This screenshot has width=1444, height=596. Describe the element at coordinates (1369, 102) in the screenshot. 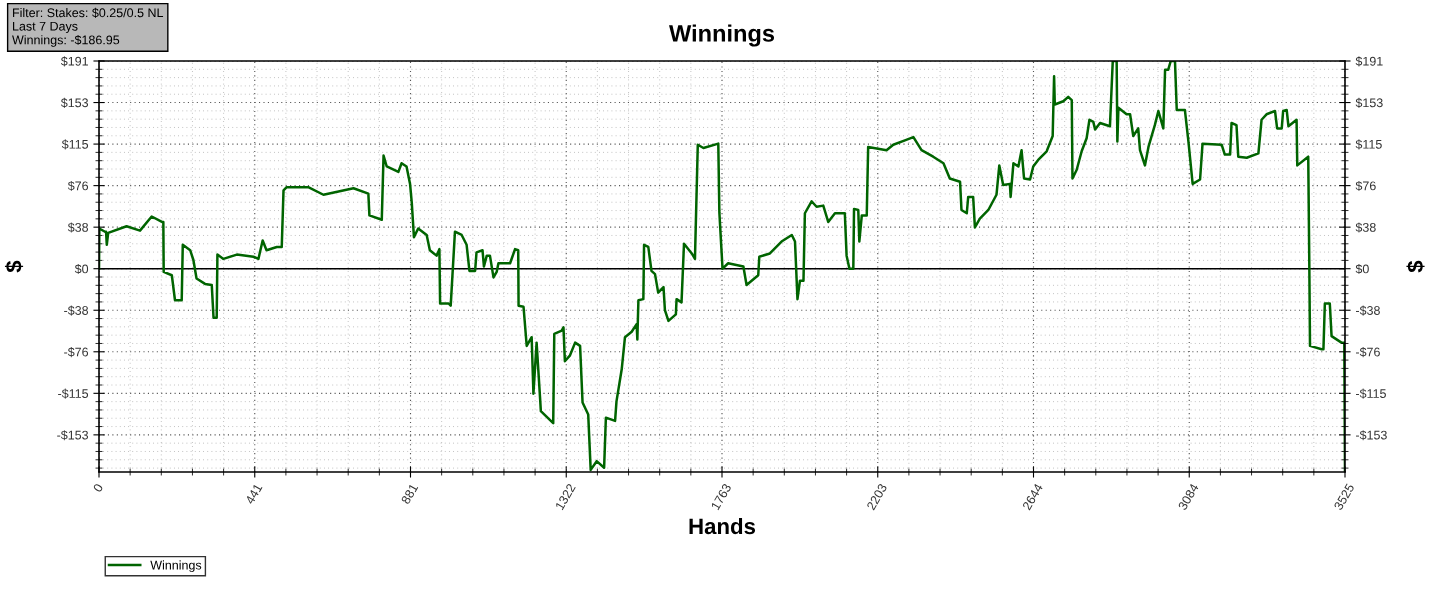

I see `y2-tick-label: $153` at that location.